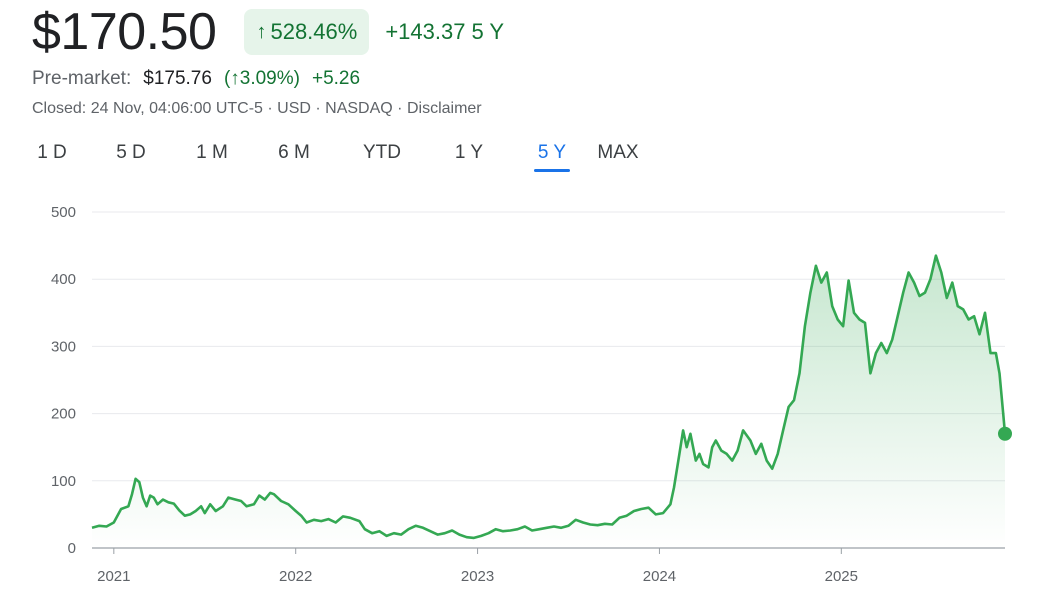 The width and height of the screenshot is (1042, 592). I want to click on tab-6m: 6 M, so click(294, 152).